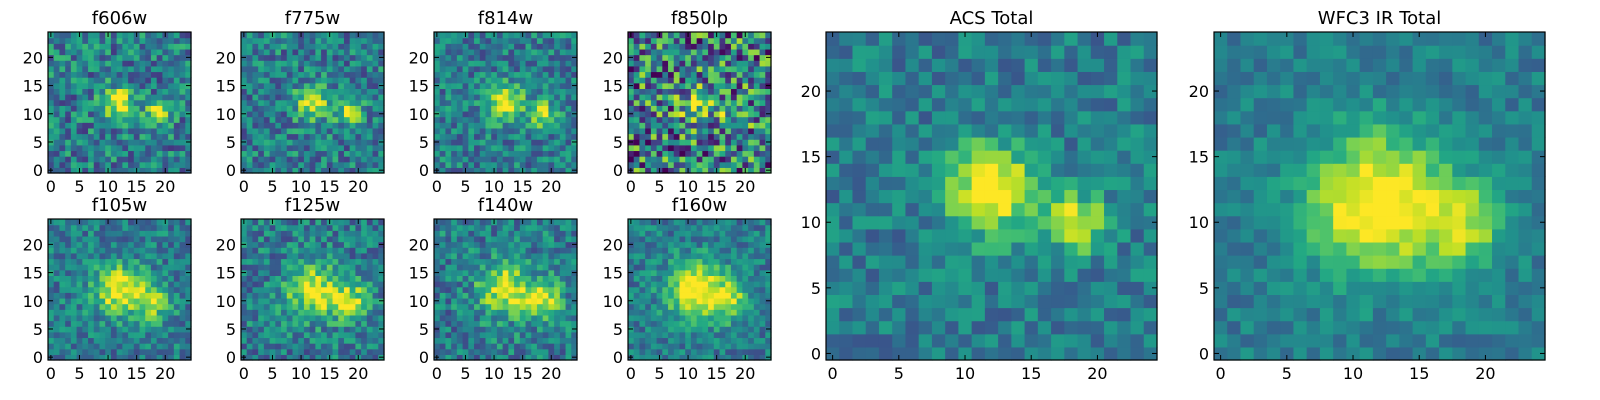  What do you see at coordinates (419, 244) in the screenshot?
I see `y-tick-label: 20` at bounding box center [419, 244].